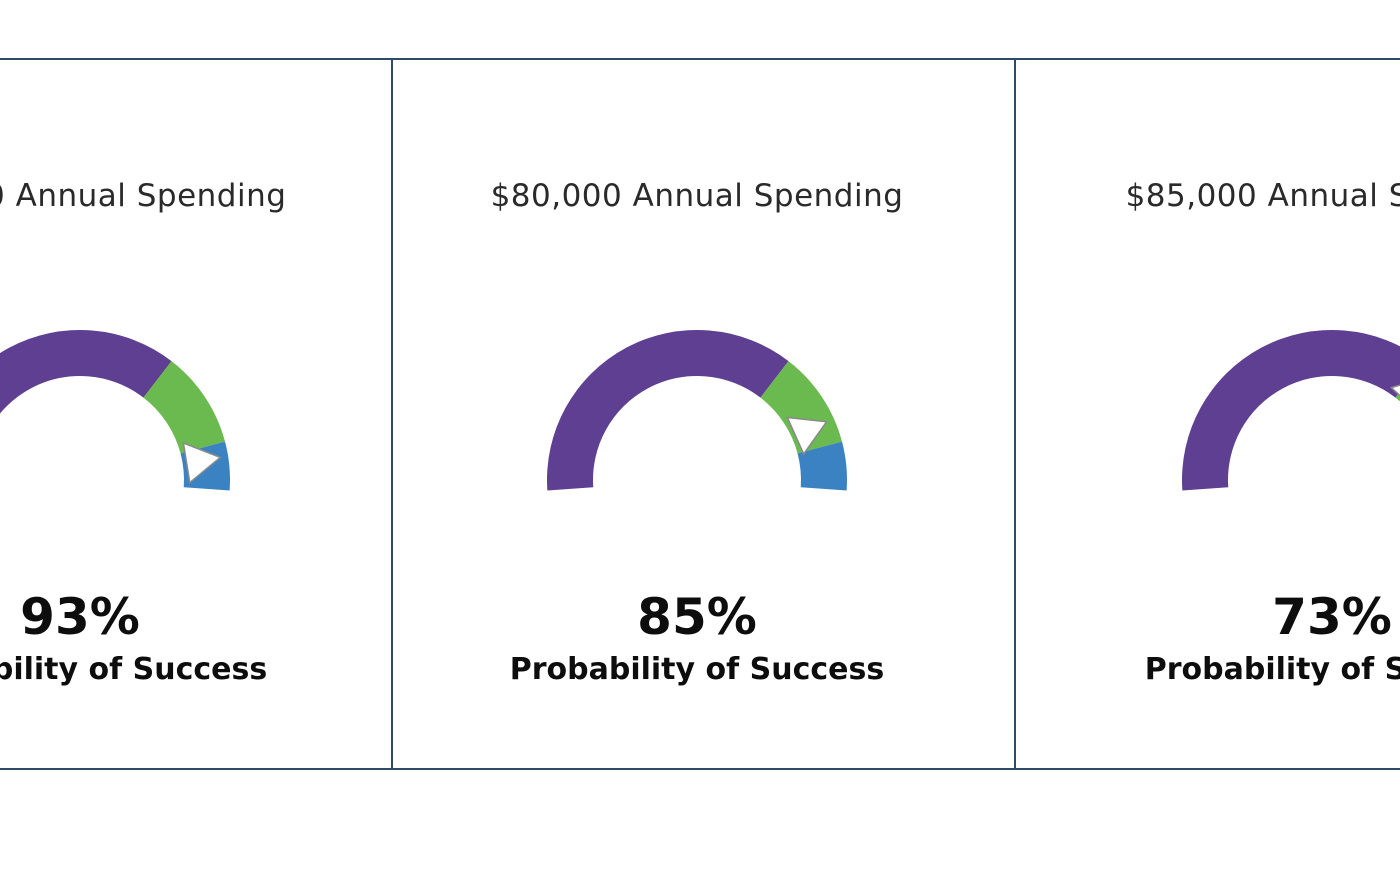 The height and width of the screenshot is (874, 1400). Describe the element at coordinates (697, 617) in the screenshot. I see `success-percentage: 85%` at that location.